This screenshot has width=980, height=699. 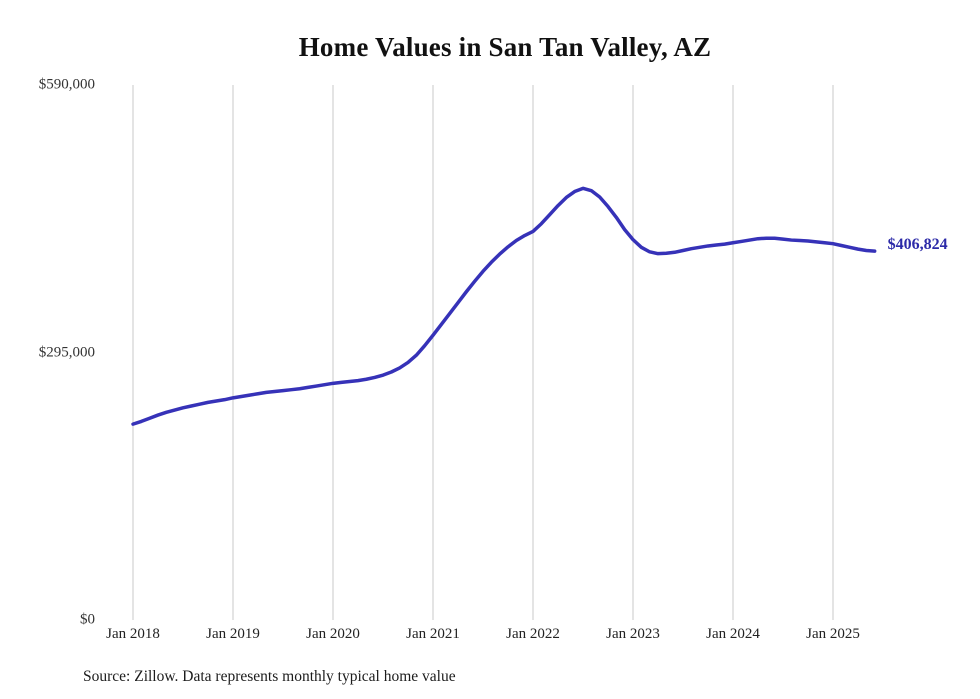 What do you see at coordinates (533, 634) in the screenshot?
I see `x-tick-label: Jan 2022` at bounding box center [533, 634].